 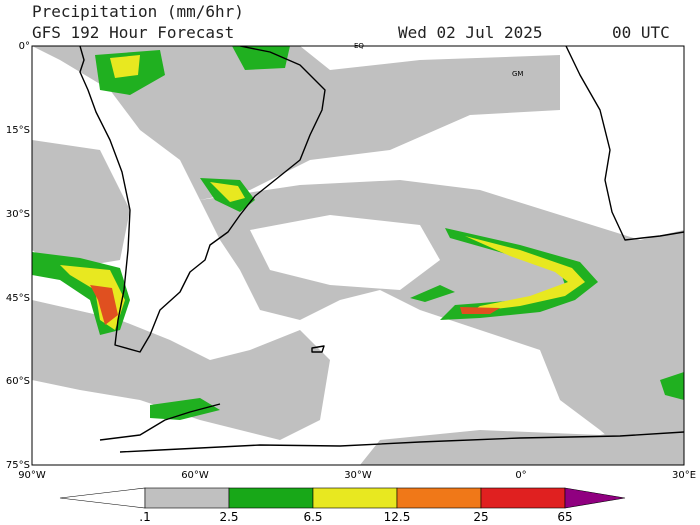 I want to click on colorbar-label: 12.5, so click(x=397, y=517).